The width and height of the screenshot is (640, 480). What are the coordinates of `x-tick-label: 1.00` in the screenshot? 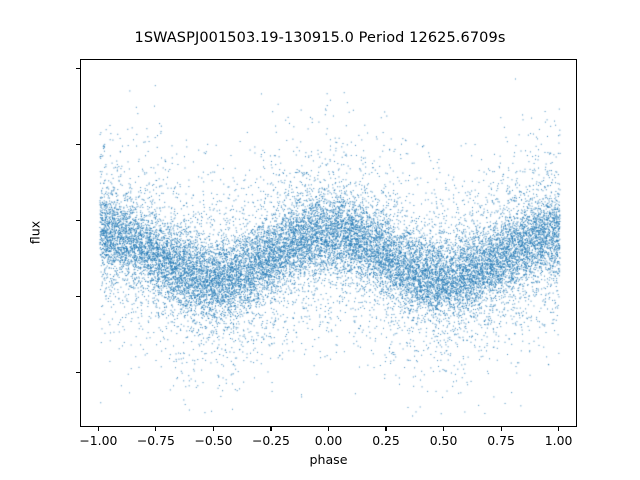 It's located at (558, 440).